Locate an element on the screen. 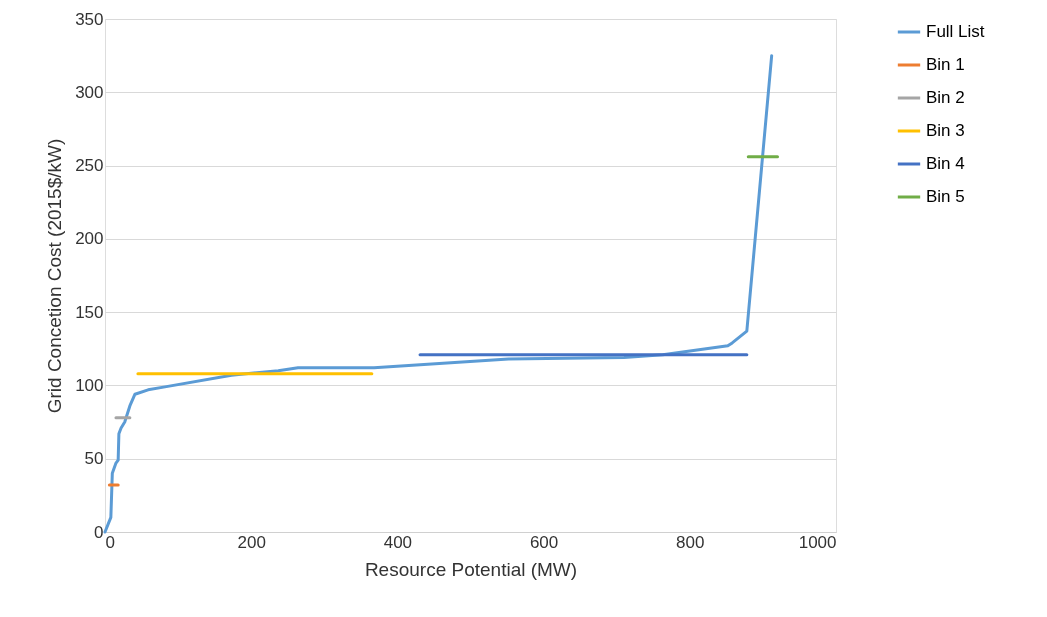  x-axis-title: Resource Potential (MW) is located at coordinates (471, 569).